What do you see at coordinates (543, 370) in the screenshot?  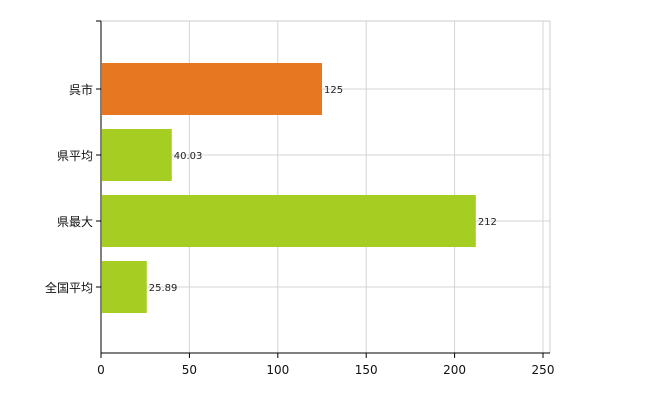 I see `x-tick-label: 250` at bounding box center [543, 370].